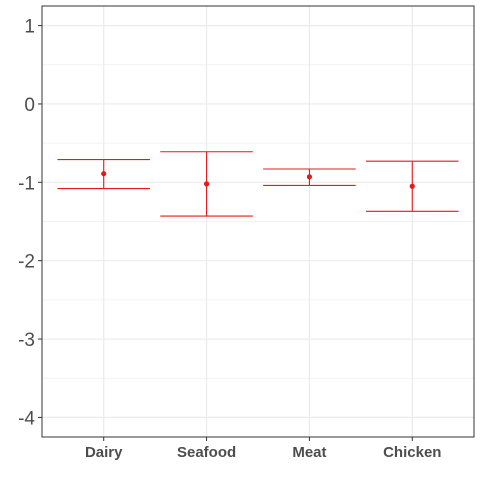  What do you see at coordinates (309, 452) in the screenshot?
I see `x-tick-label: Meat` at bounding box center [309, 452].